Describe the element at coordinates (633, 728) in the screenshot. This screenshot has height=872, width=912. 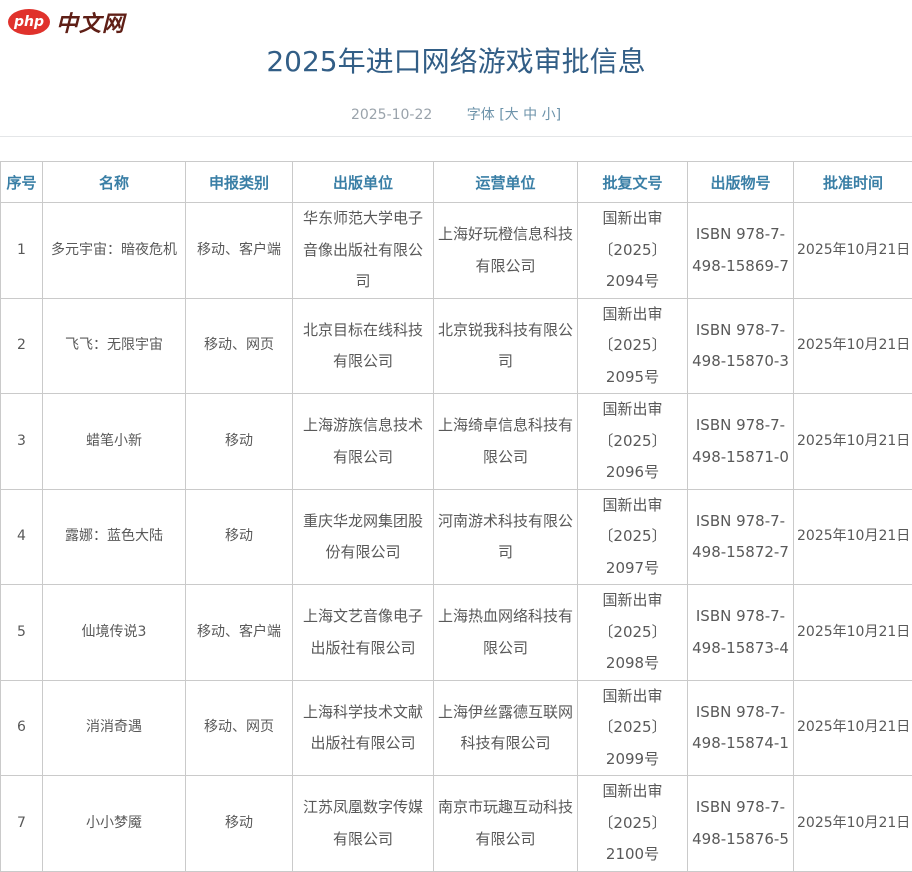
I see `table-cell: 国新出审〔2025〕2099号` at that location.